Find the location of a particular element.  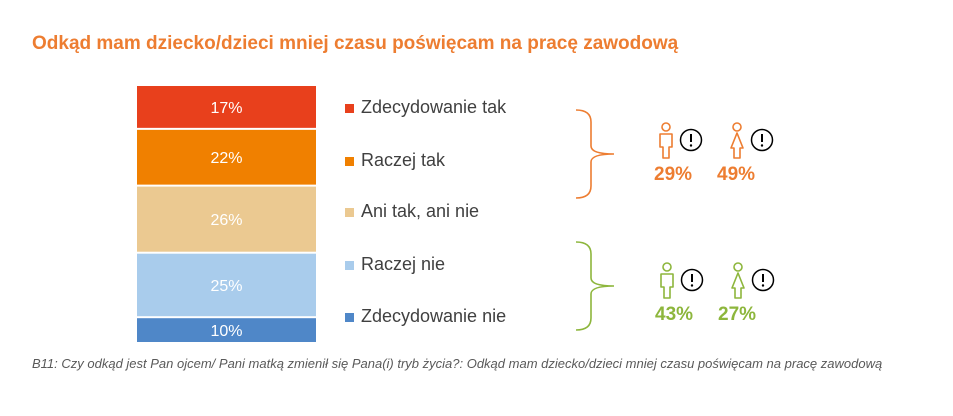

data-label-raczej-tak: 22% is located at coordinates (226, 158).